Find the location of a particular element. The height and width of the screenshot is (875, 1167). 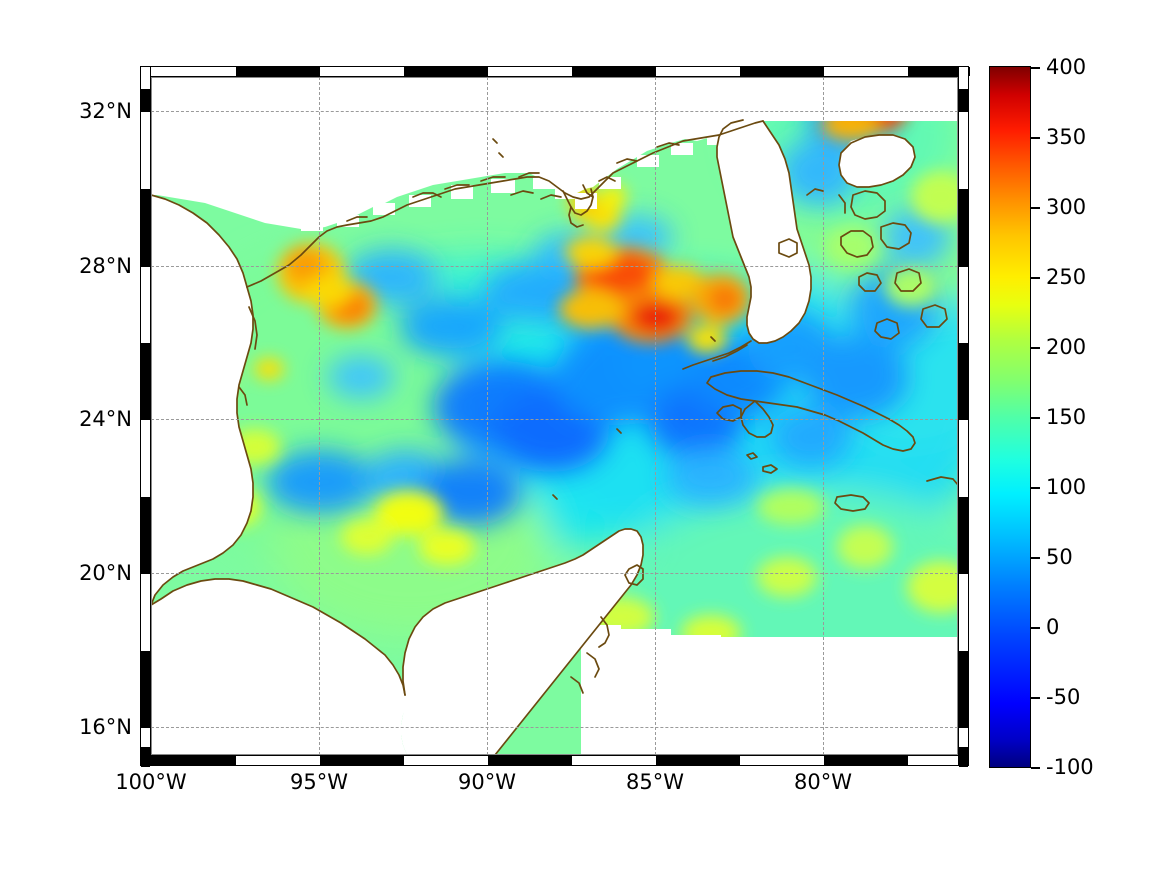

y-tick-label-16N: 16°N is located at coordinates (105, 727).